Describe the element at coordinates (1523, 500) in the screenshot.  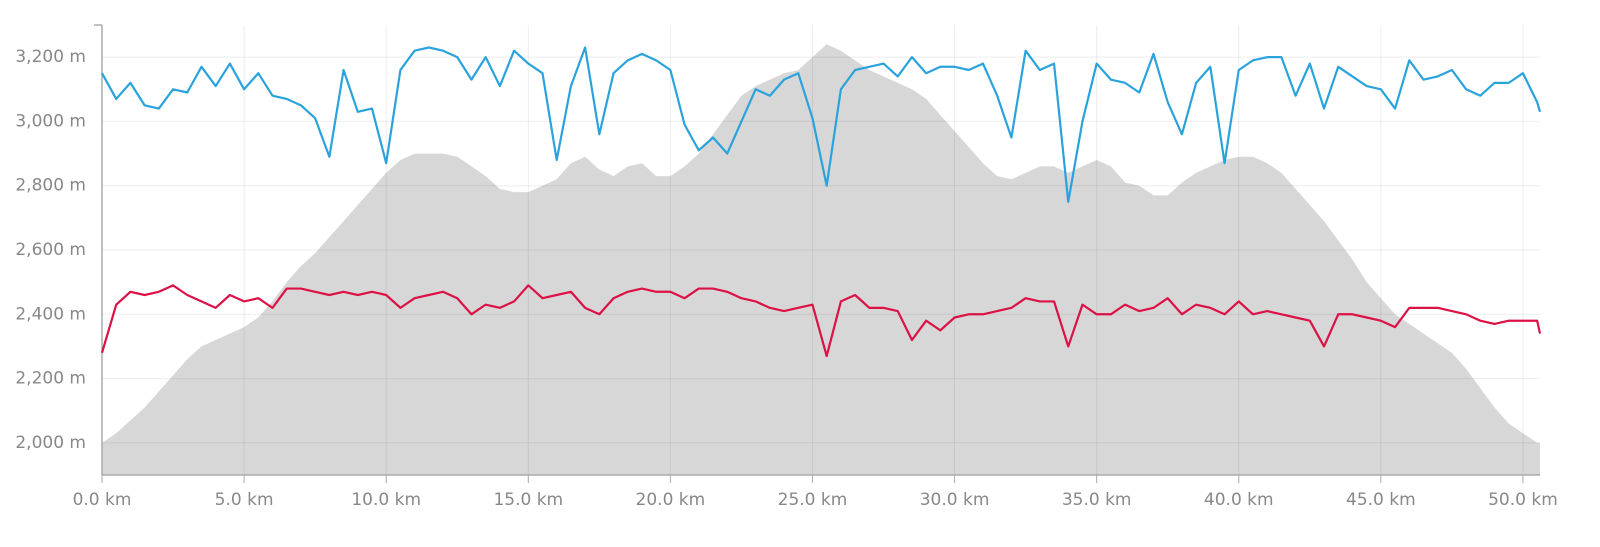
I see `x-tick-label: 50.0 km` at that location.